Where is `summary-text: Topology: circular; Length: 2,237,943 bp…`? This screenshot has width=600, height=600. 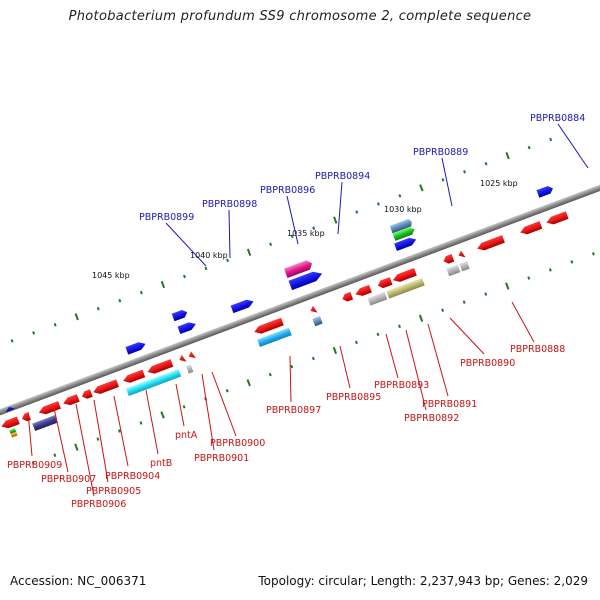 summary-text: Topology: circular; Length: 2,237,943 bp… is located at coordinates (423, 581).